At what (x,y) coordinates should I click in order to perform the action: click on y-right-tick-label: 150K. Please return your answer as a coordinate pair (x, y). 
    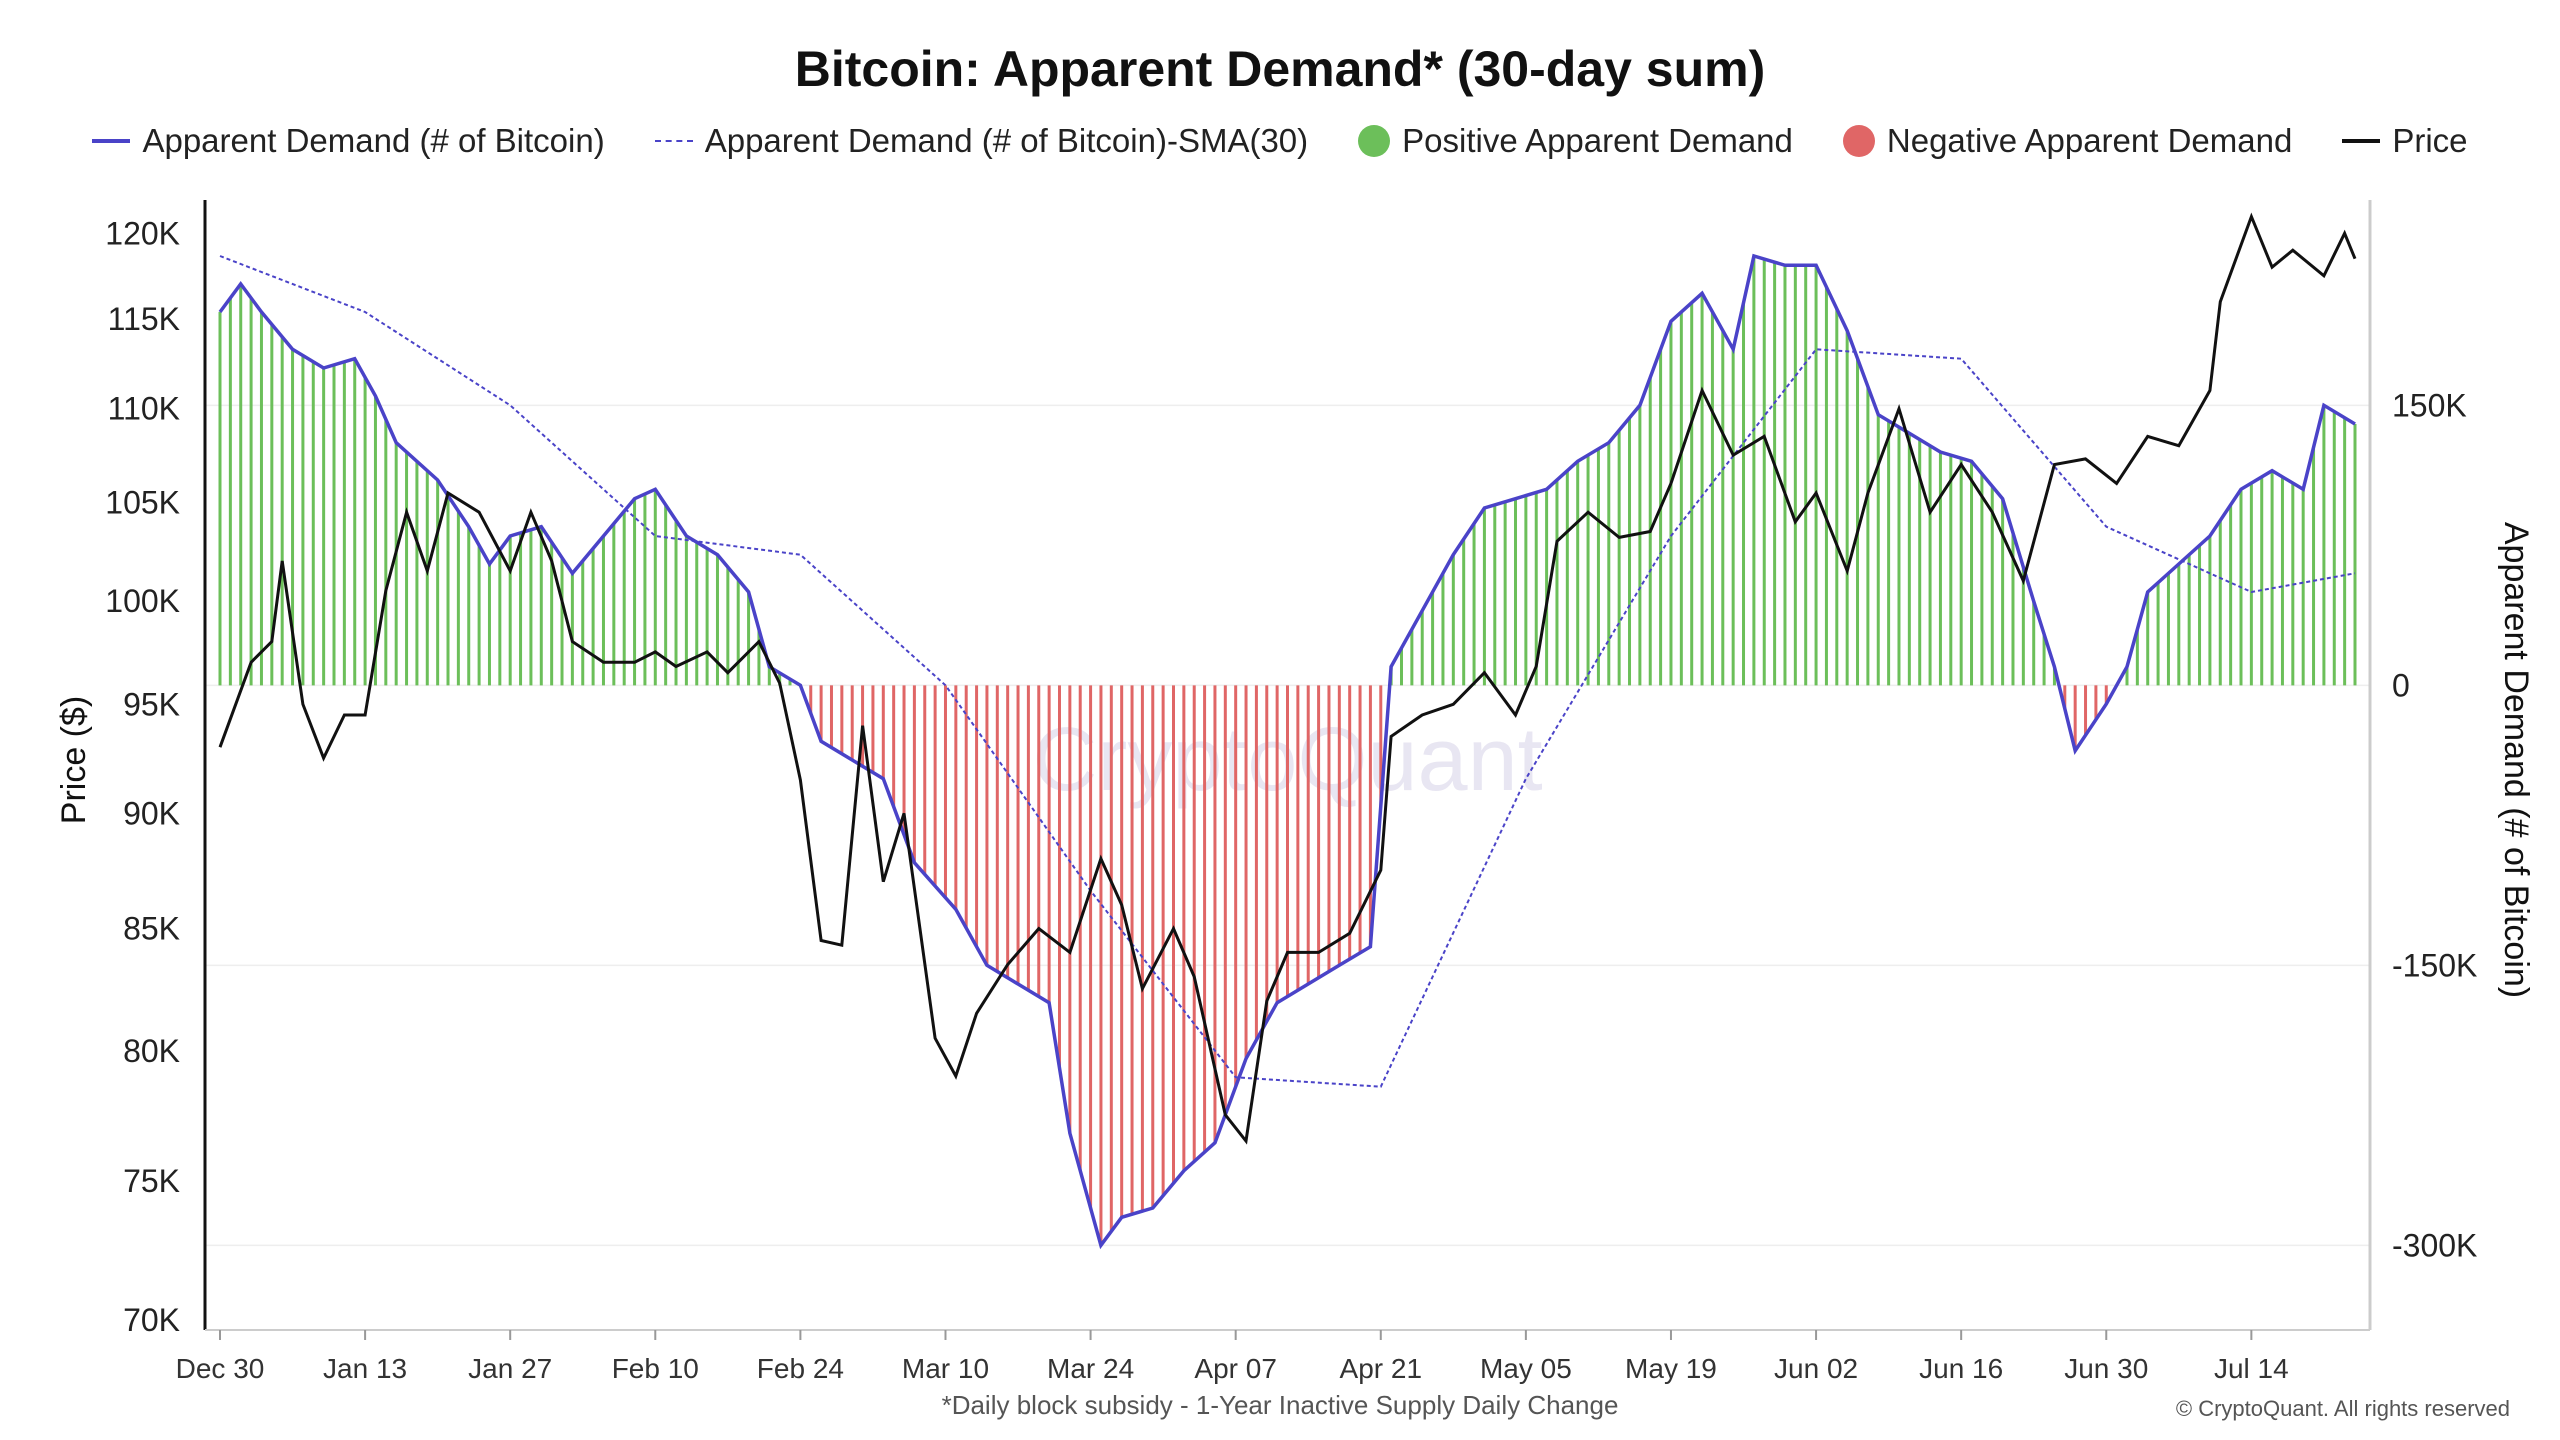
    Looking at the image, I should click on (2429, 405).